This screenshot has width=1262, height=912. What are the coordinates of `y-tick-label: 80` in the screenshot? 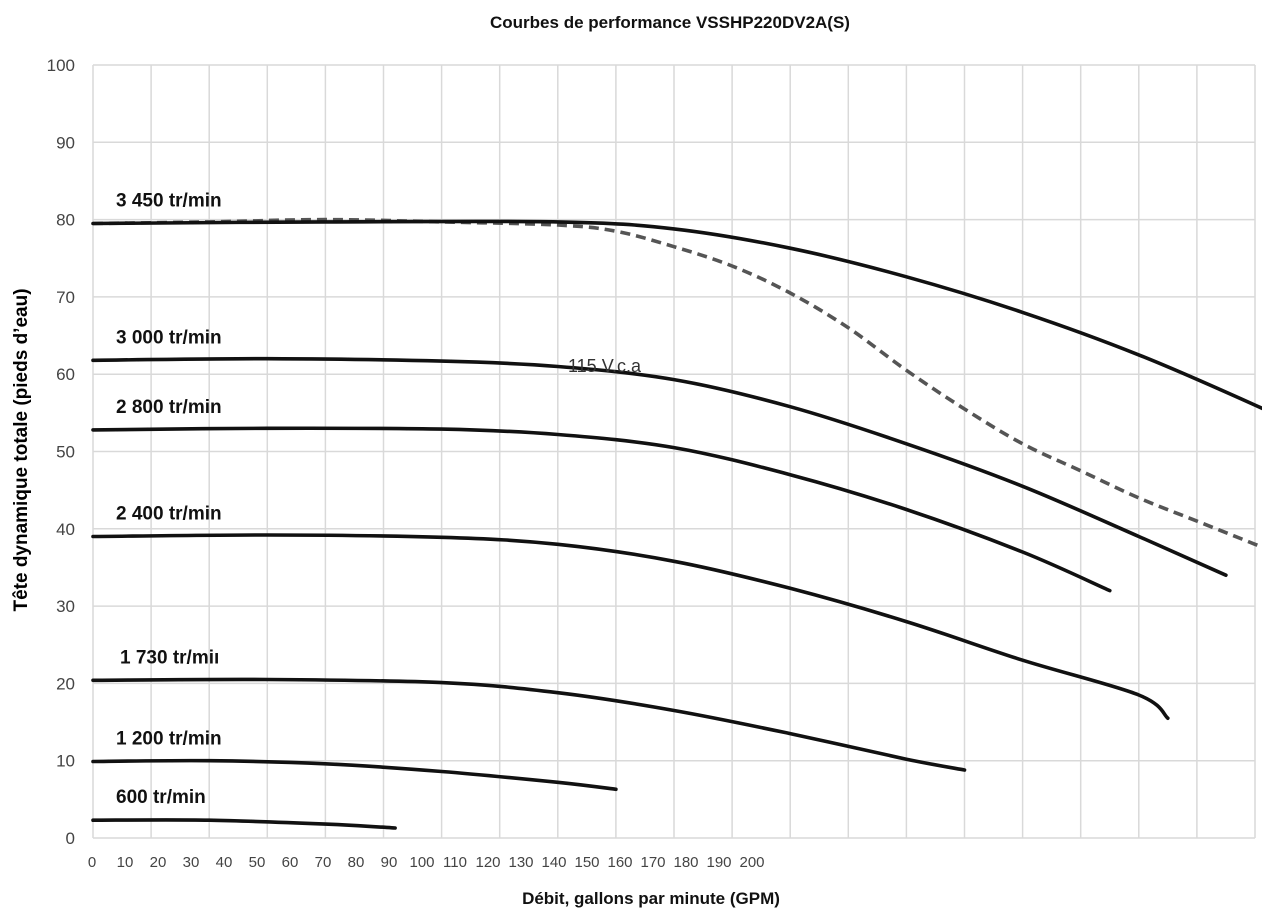 It's located at (65, 220).